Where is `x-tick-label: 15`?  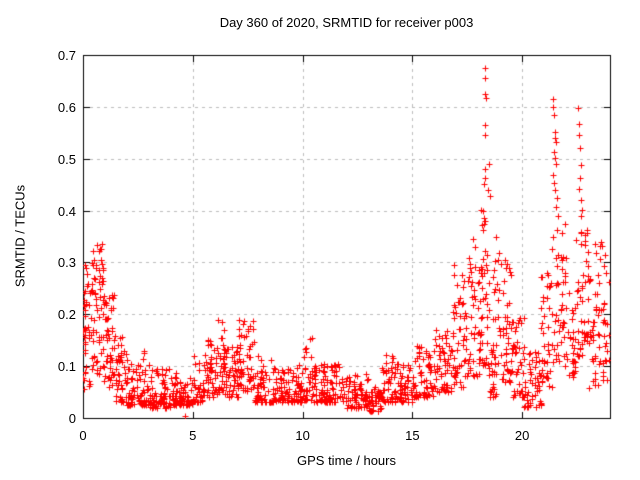
x-tick-label: 15 is located at coordinates (412, 435).